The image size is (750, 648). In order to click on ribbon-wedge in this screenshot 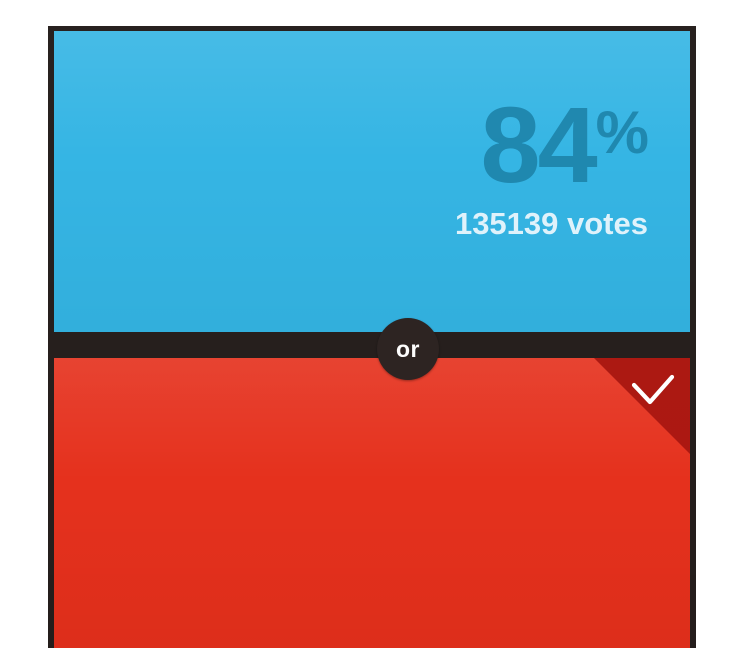, I will do `click(642, 406)`.